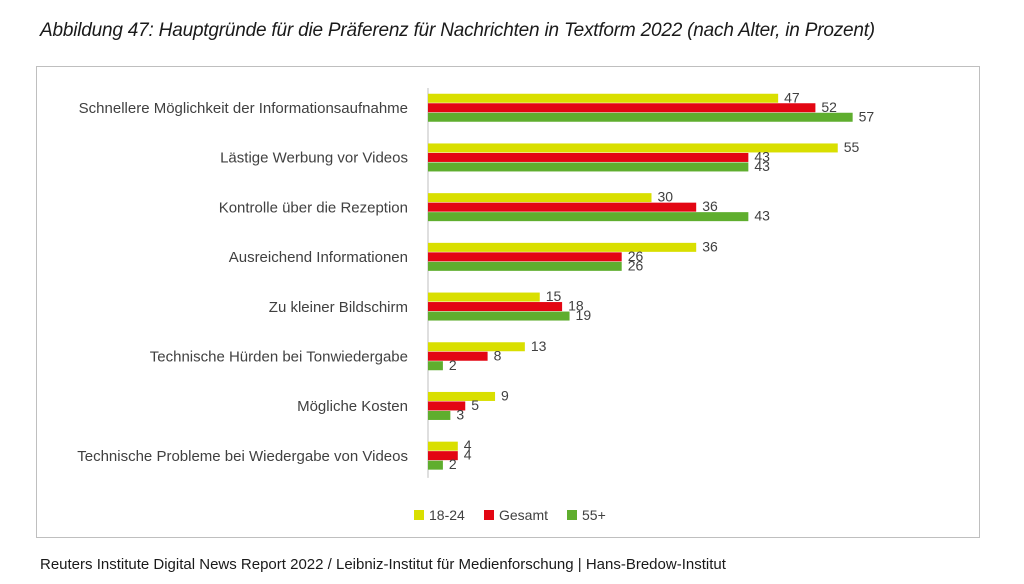 The height and width of the screenshot is (584, 1024). Describe the element at coordinates (792, 97) in the screenshot. I see `data-label: 47` at that location.